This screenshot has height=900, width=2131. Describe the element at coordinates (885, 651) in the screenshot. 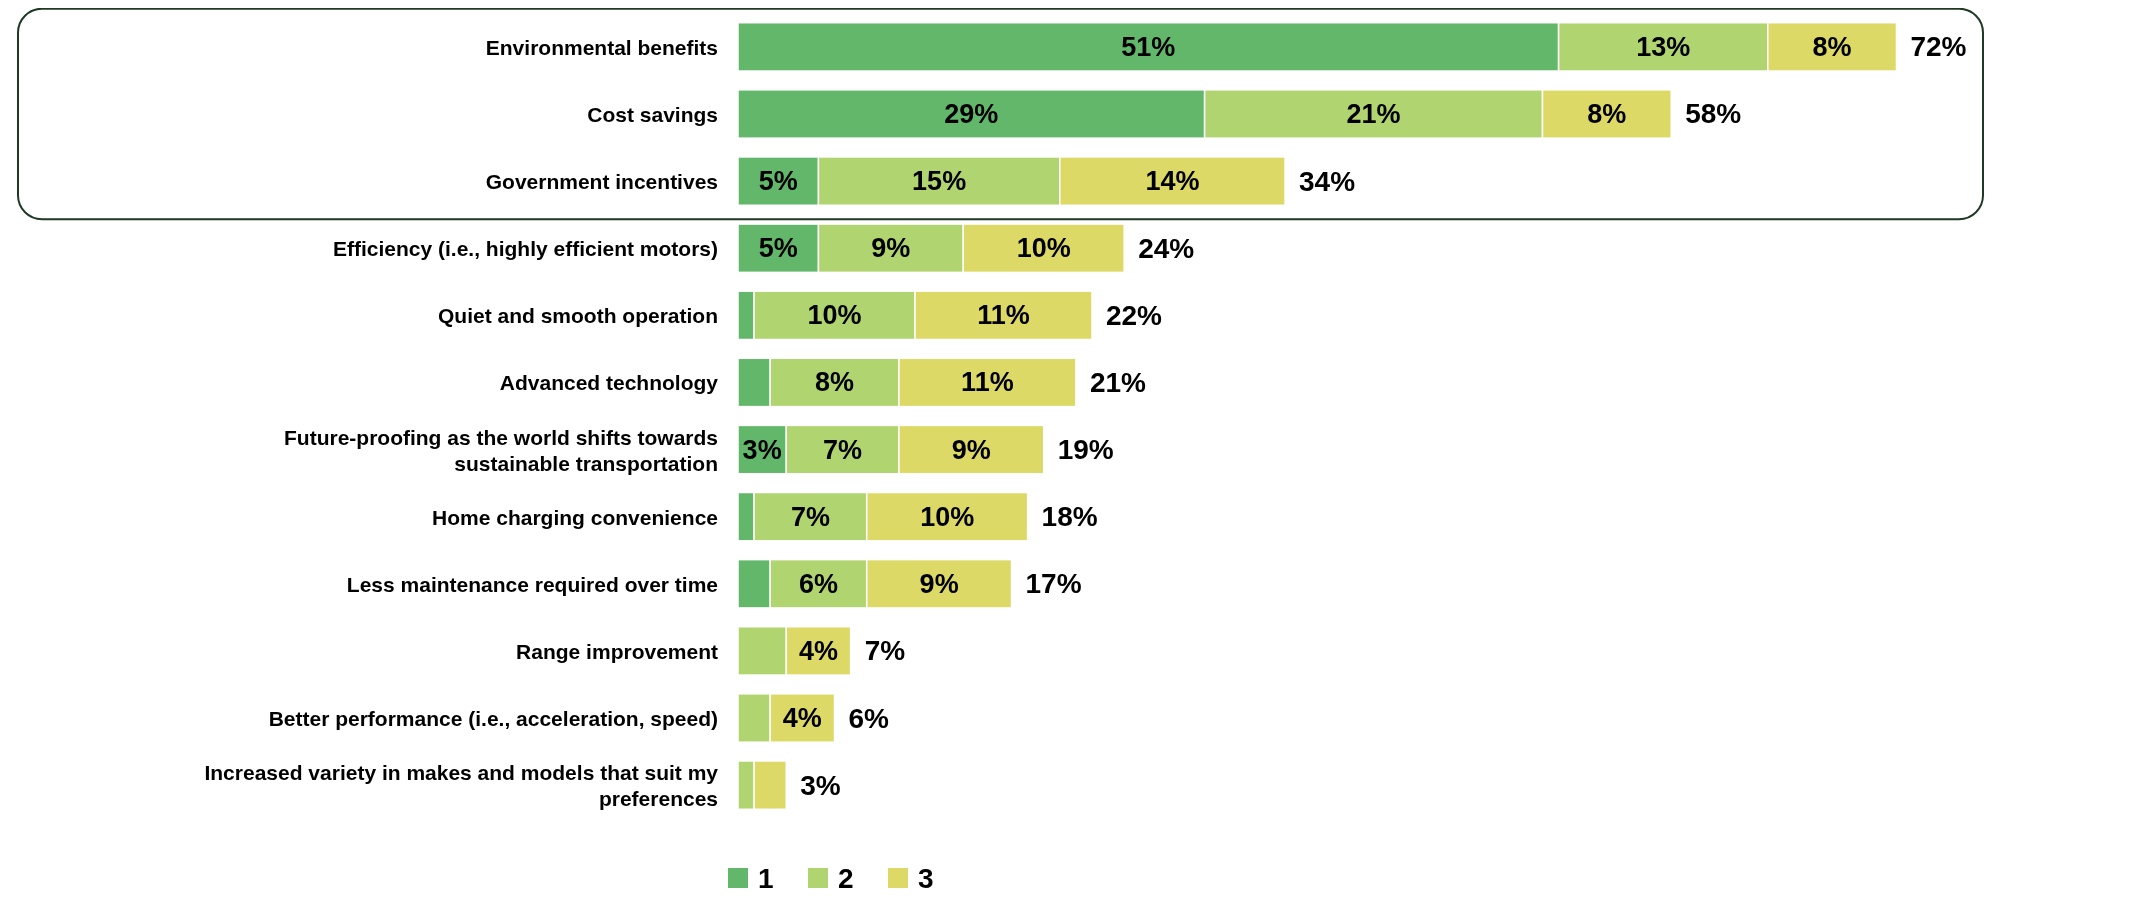

I see `total-label: 7%` at that location.